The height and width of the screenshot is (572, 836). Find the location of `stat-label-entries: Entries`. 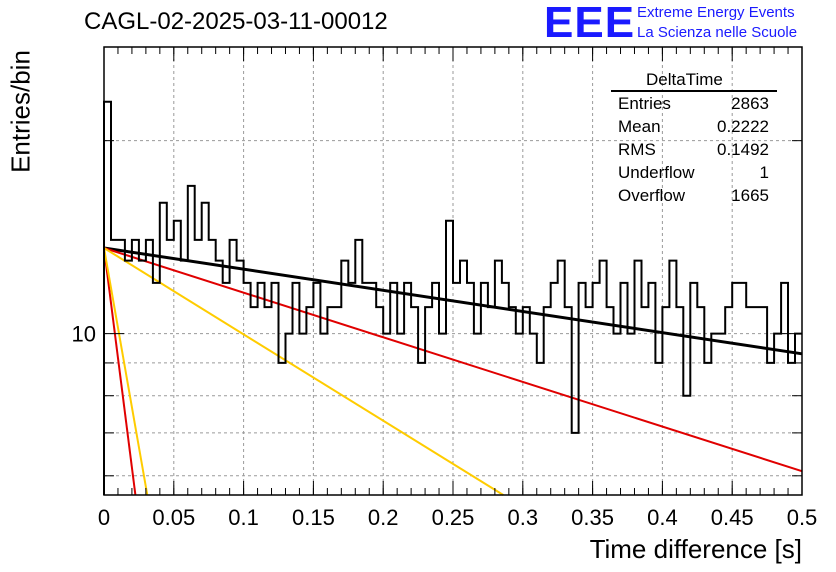

stat-label-entries: Entries is located at coordinates (644, 103).